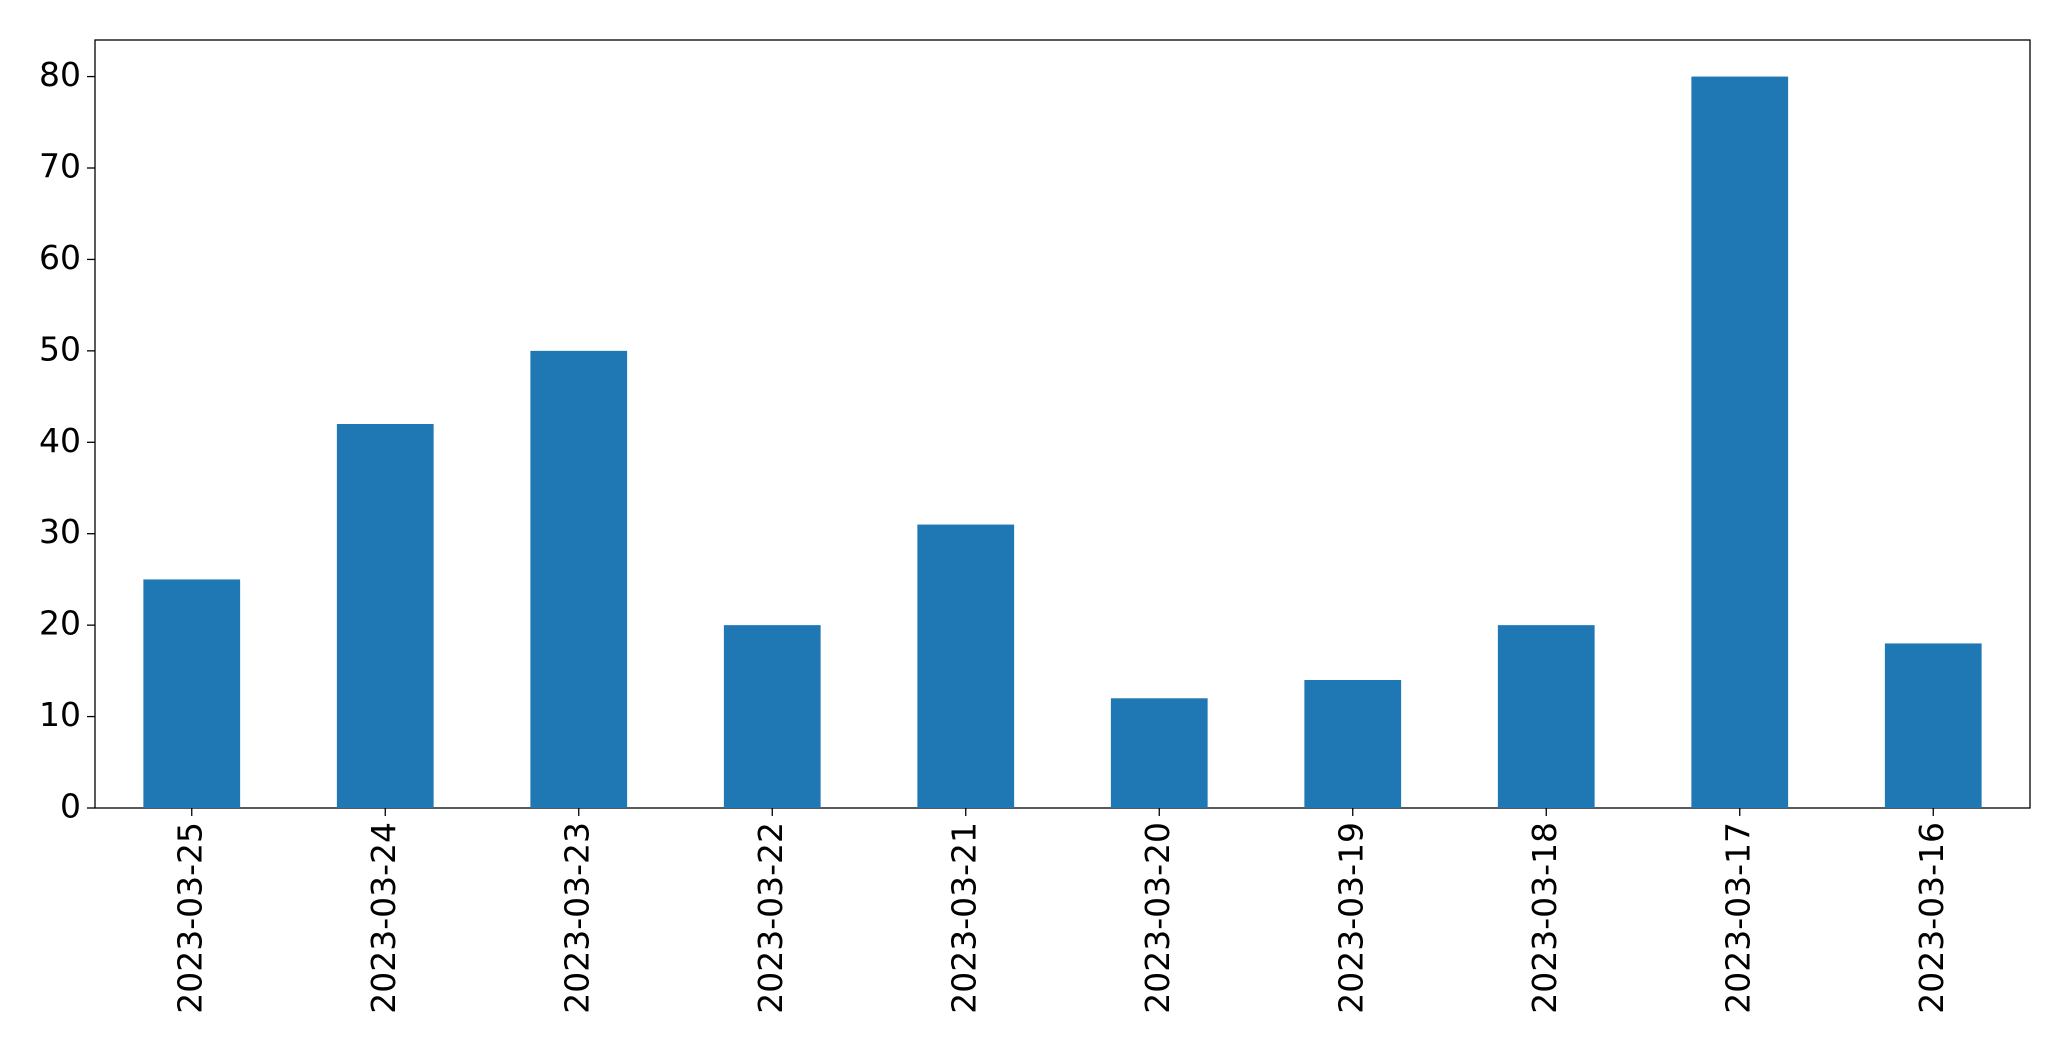  What do you see at coordinates (60, 440) in the screenshot?
I see `y-tick-label: 40` at bounding box center [60, 440].